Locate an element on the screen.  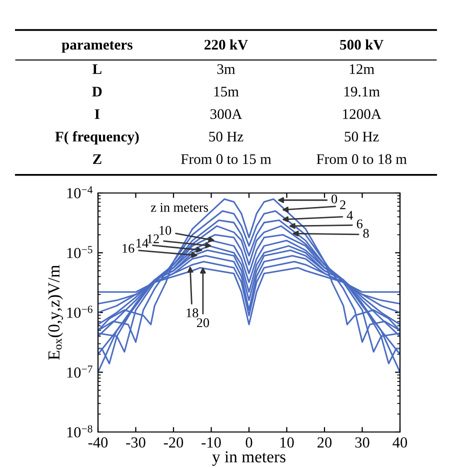
annotation: 16 is located at coordinates (128, 248).